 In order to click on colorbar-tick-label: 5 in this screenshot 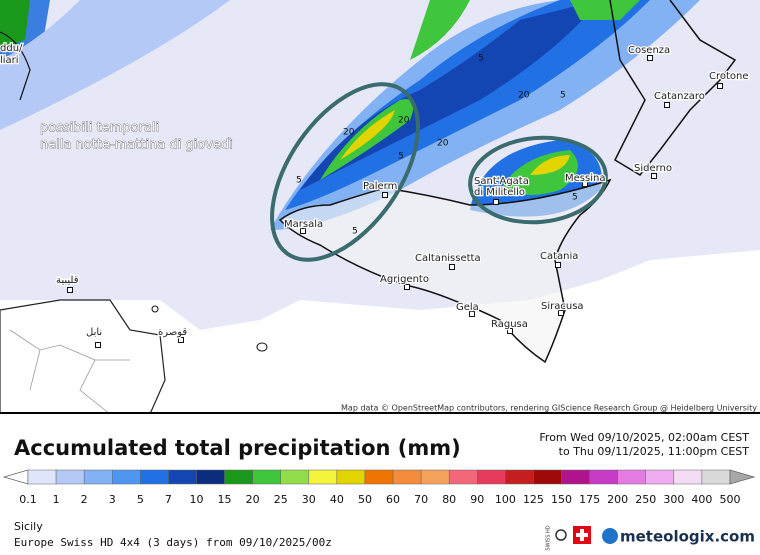, I will do `click(140, 499)`.